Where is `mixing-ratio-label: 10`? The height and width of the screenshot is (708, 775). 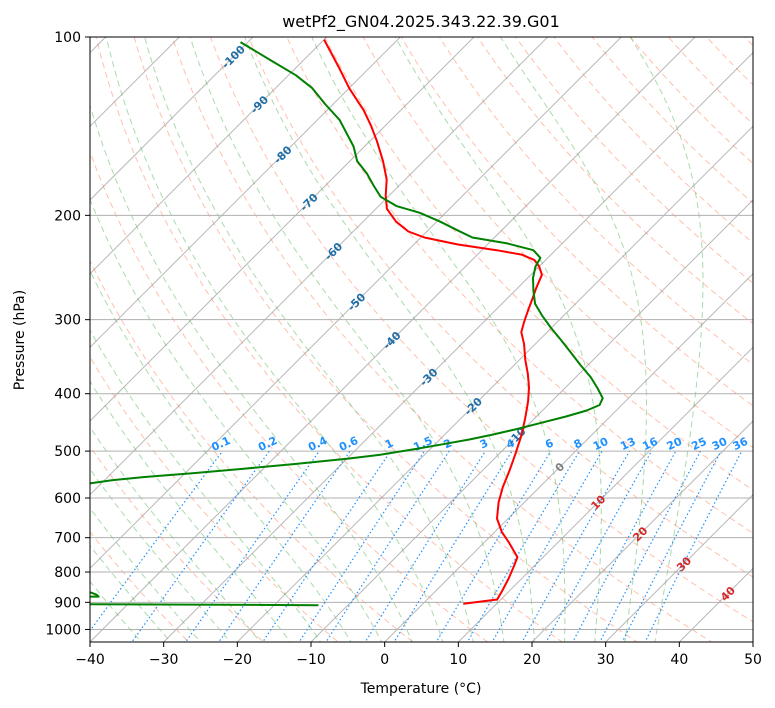 mixing-ratio-label: 10 is located at coordinates (601, 444).